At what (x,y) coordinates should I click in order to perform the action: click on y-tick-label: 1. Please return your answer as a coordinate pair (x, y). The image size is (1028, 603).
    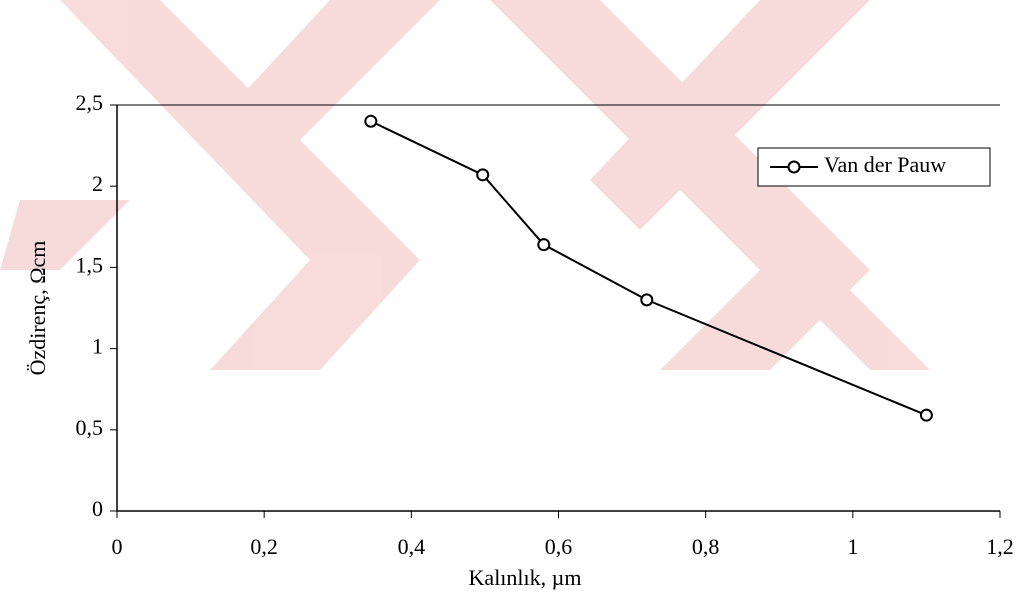
    Looking at the image, I should click on (97, 346).